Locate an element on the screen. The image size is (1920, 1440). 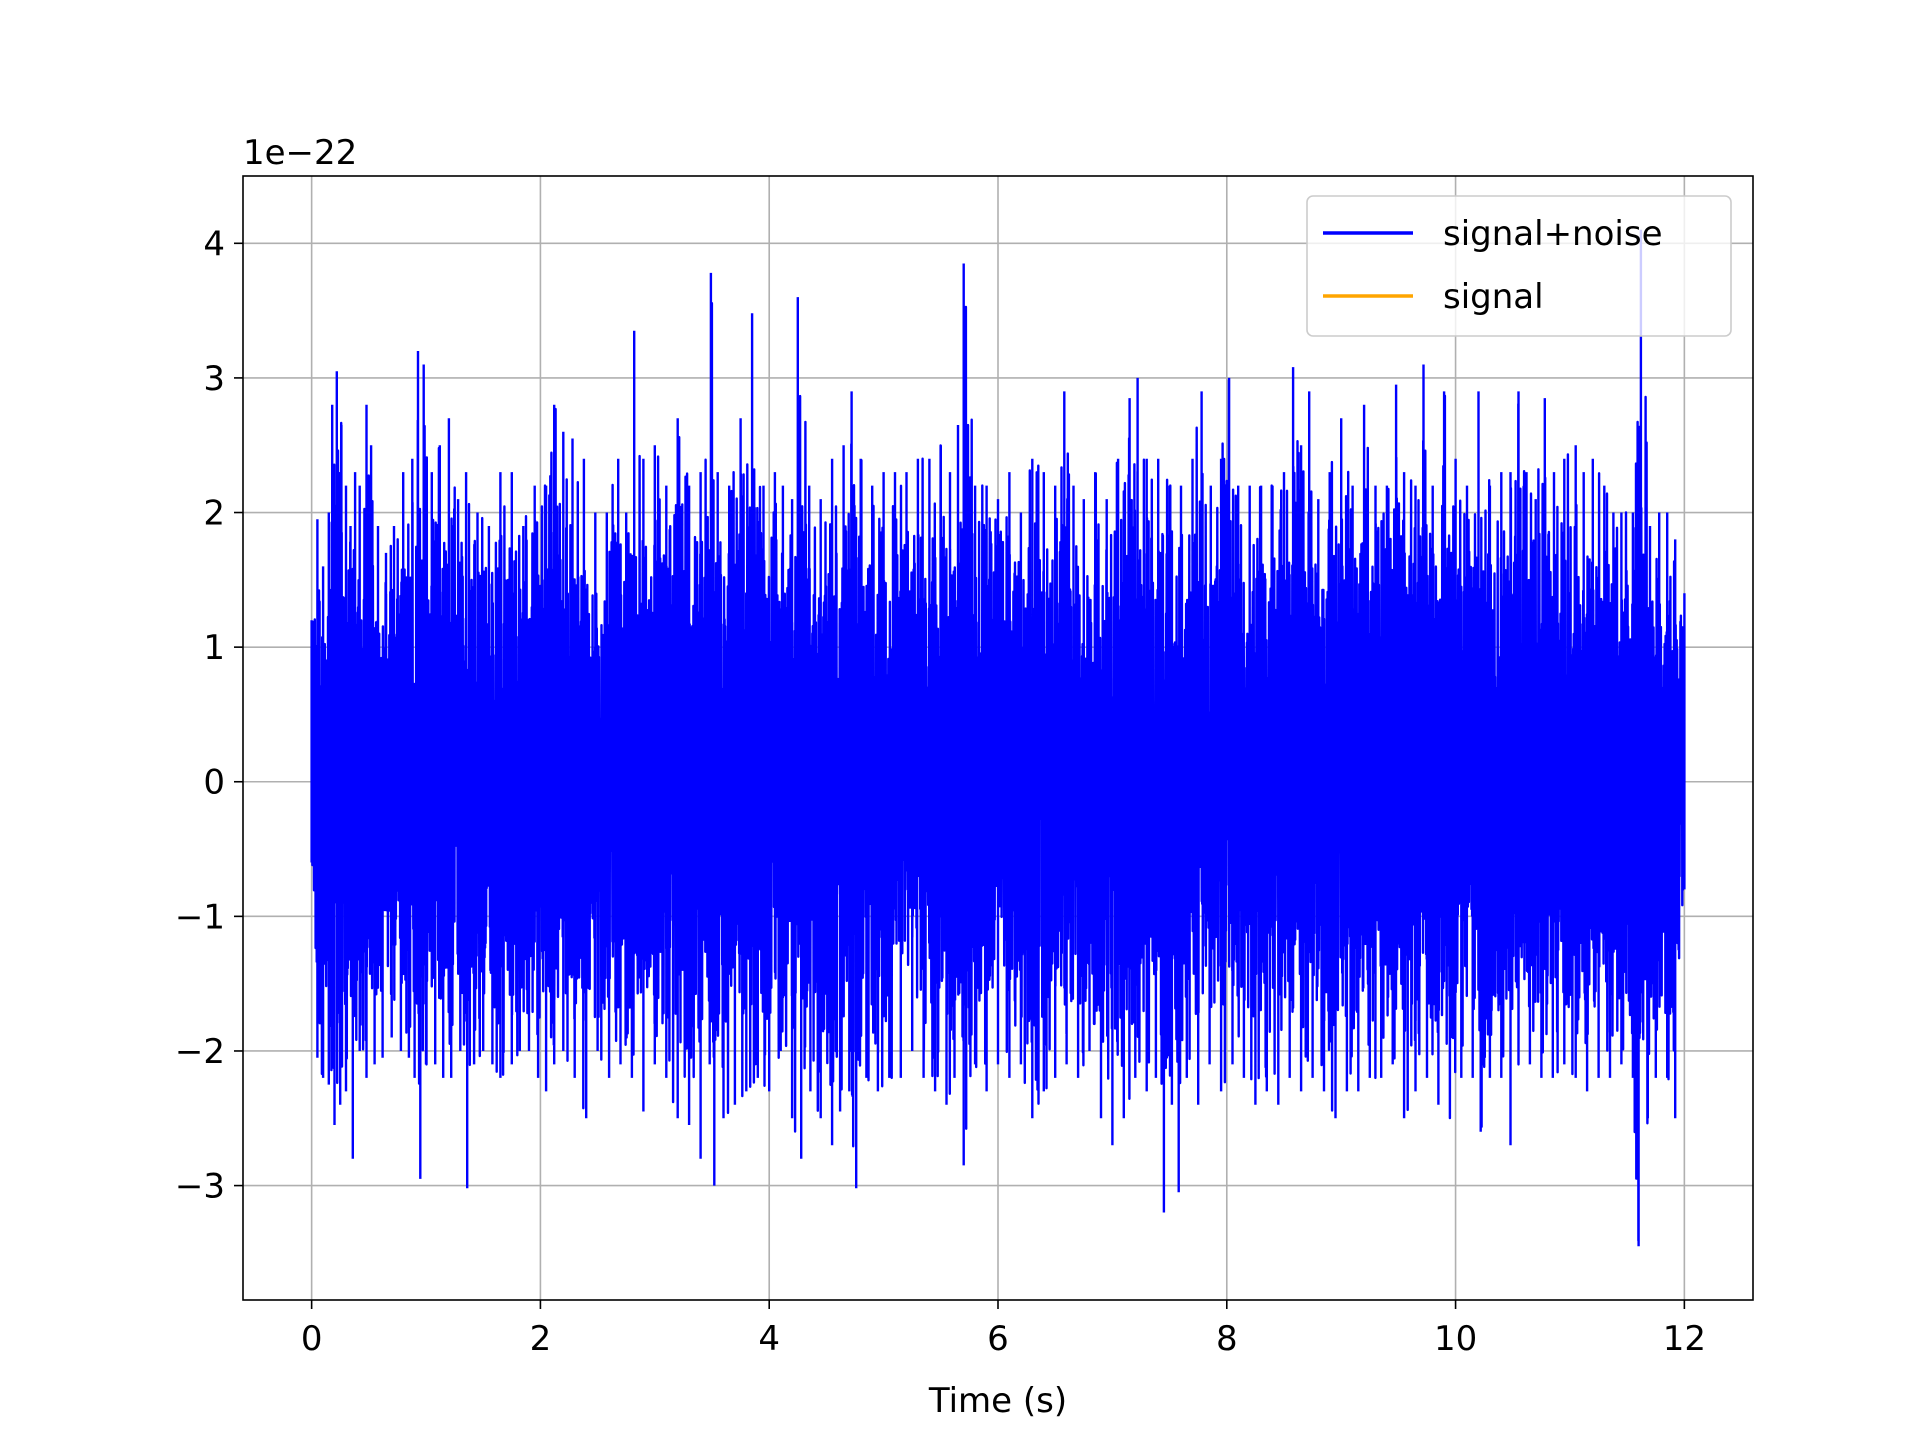
x-tick-label: 6 is located at coordinates (998, 1339).